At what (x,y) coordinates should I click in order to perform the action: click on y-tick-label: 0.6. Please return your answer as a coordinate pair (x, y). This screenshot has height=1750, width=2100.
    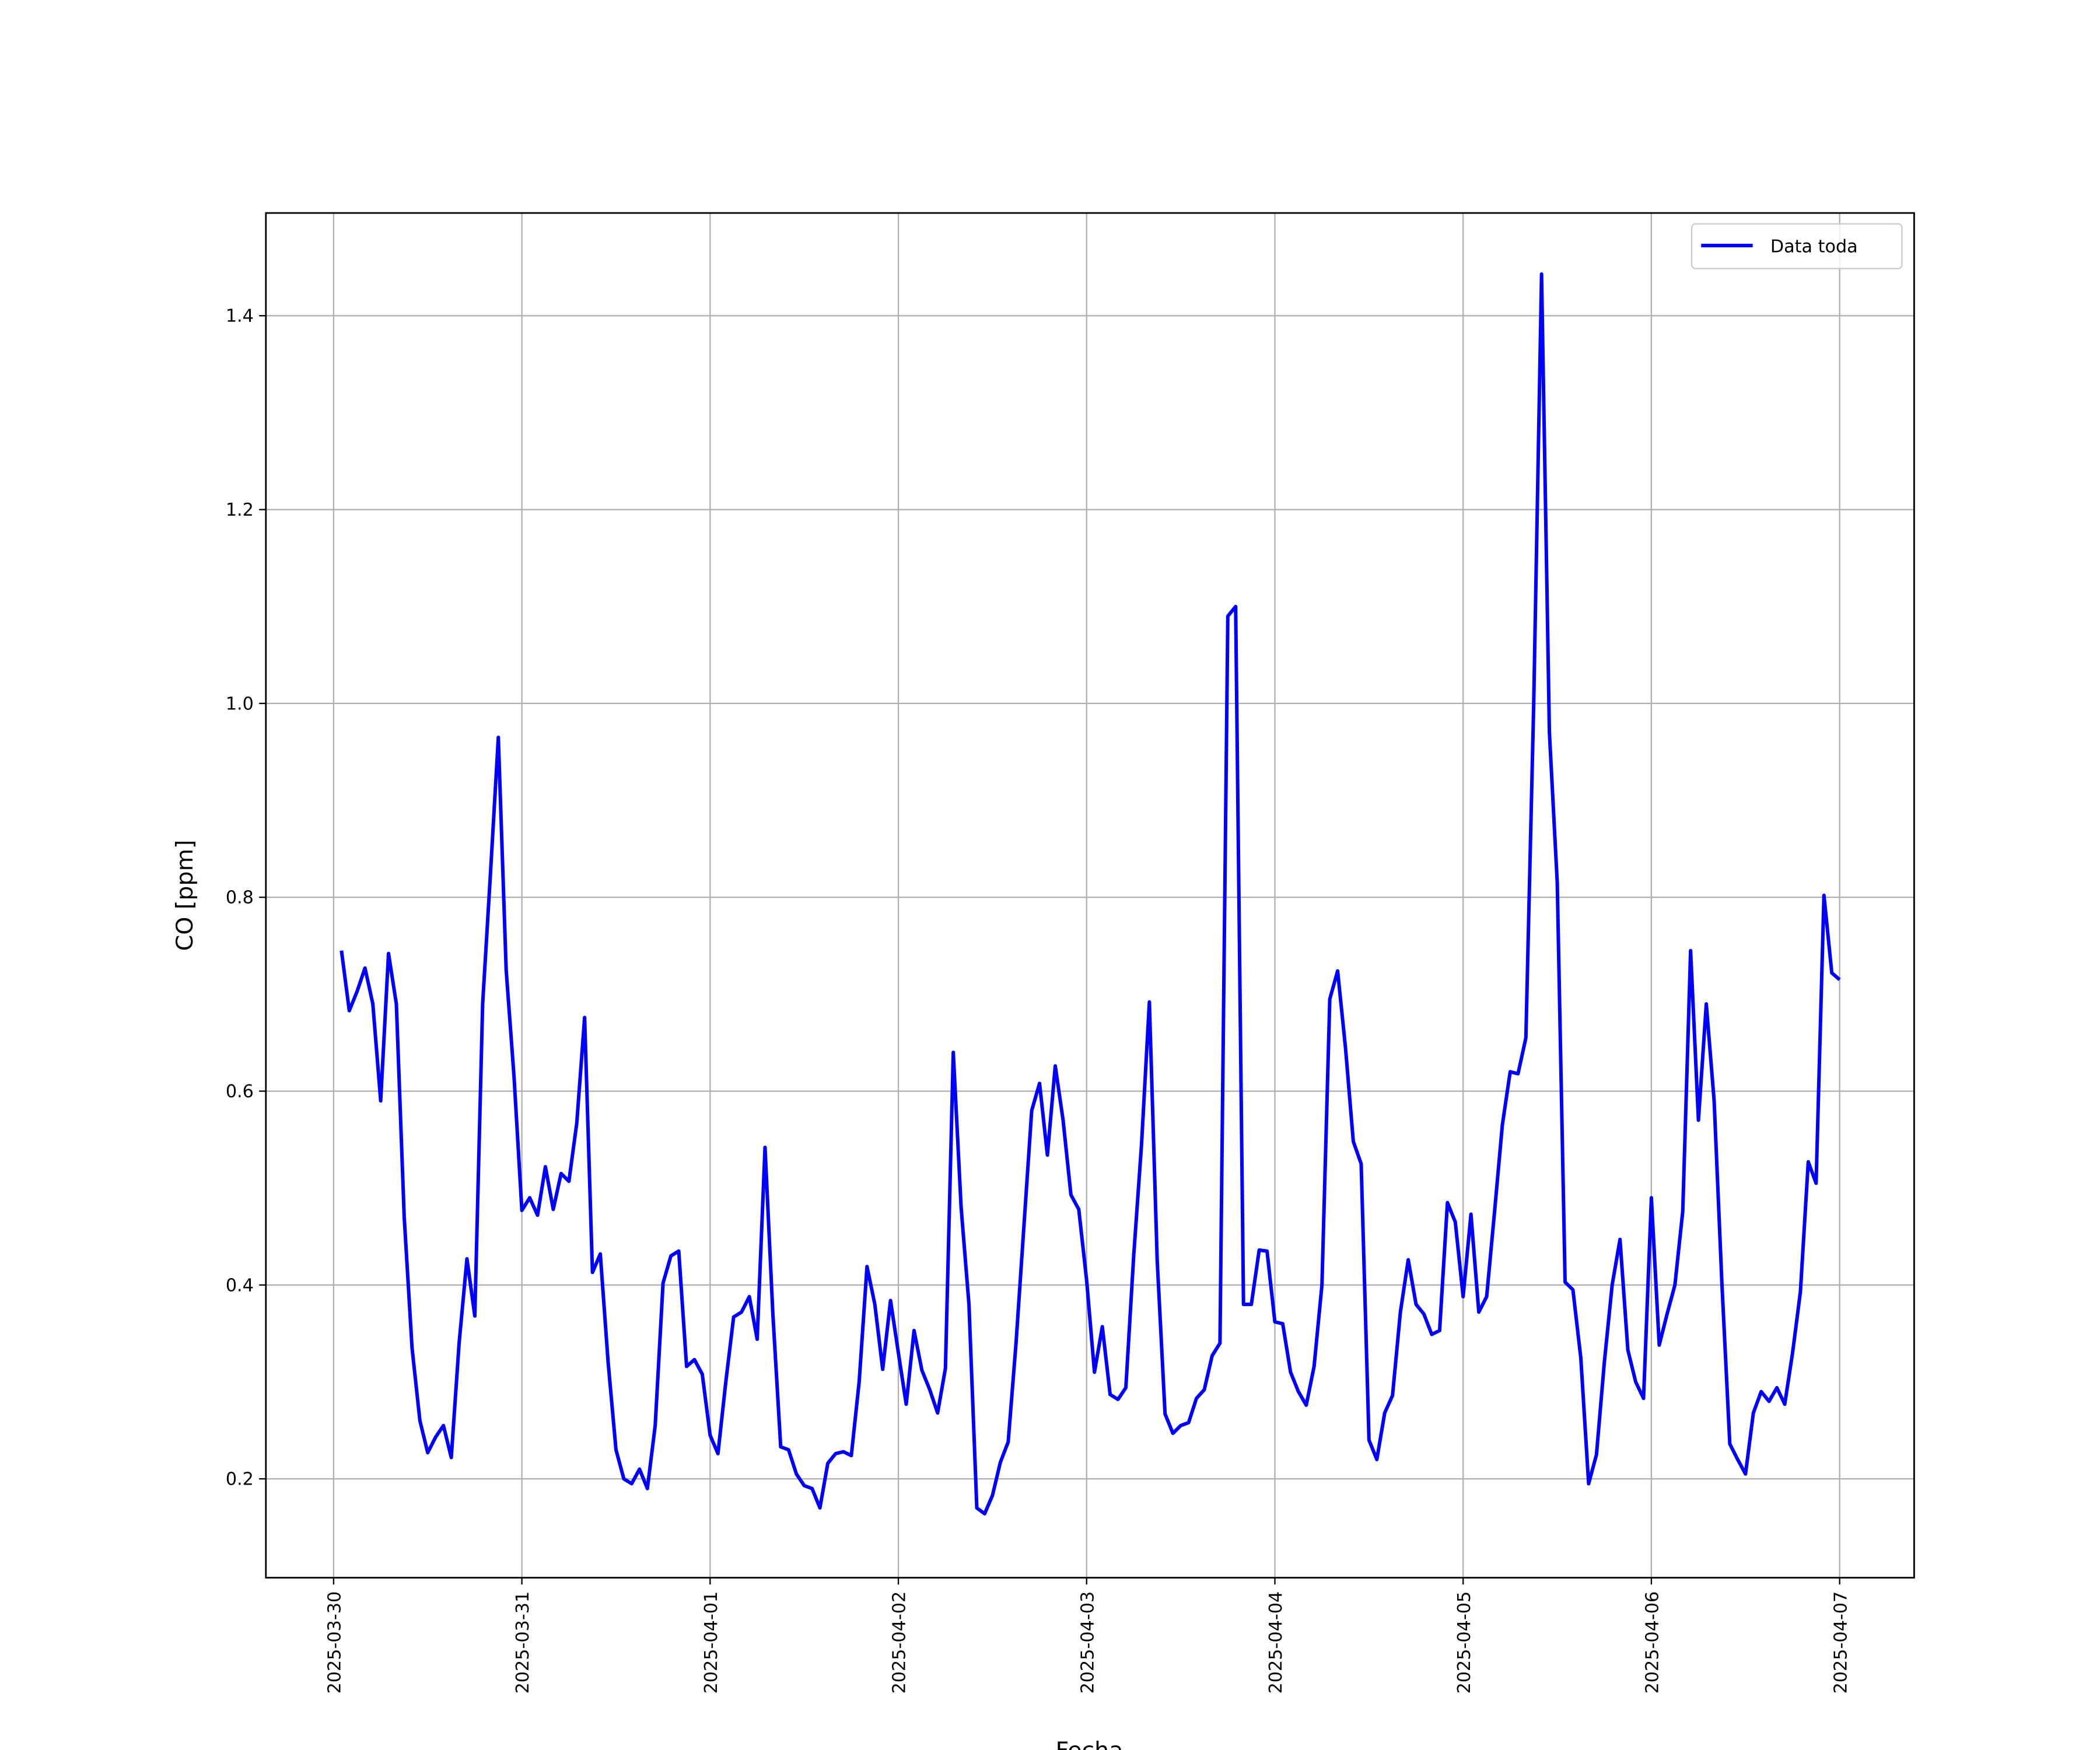
    Looking at the image, I should click on (240, 1092).